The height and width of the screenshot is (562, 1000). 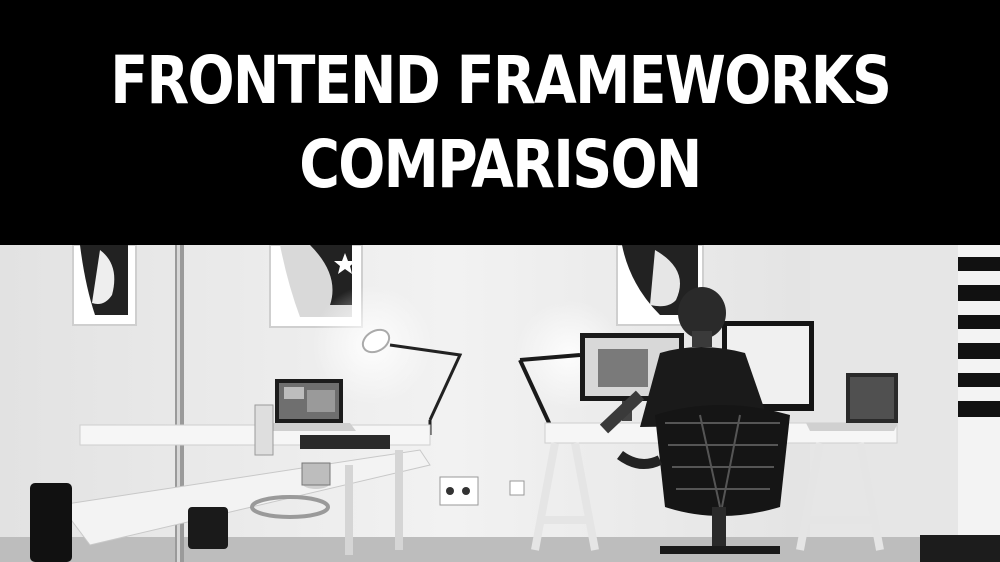 I want to click on tablet-stand, so click(x=264, y=430).